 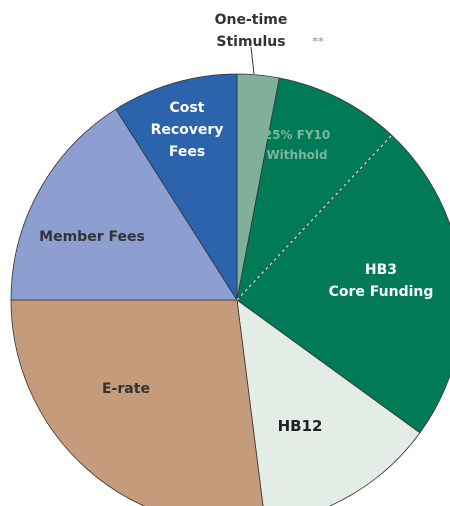 What do you see at coordinates (318, 41) in the screenshot?
I see `annotation: **` at bounding box center [318, 41].